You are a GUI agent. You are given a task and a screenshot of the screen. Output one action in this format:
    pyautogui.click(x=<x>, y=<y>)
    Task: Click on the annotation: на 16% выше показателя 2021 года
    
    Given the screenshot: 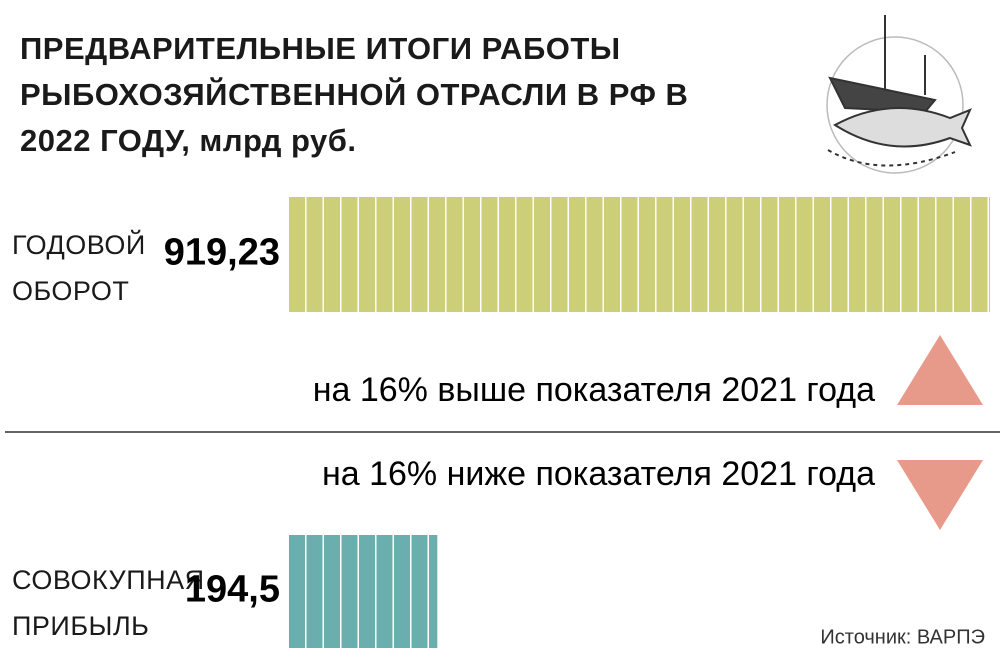 What is the action you would take?
    pyautogui.click(x=594, y=390)
    